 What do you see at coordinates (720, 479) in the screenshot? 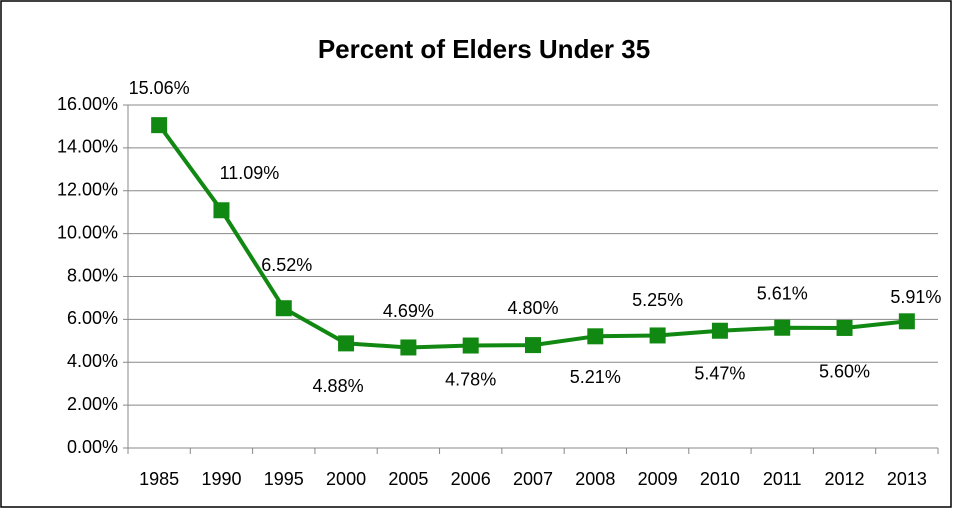
I see `x-tick-label: 2010` at bounding box center [720, 479].